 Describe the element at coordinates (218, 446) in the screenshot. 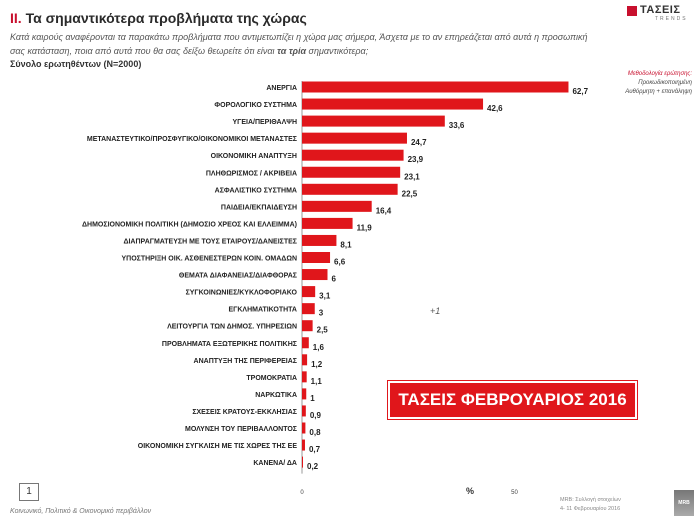

I see `category-label: ΟΙΚΟΝΟΜΙΚΗ ΣΥΓΚΛΙΣΗ ΜΕ ΤΙΣ ΧΩΡΕΣ ΤΗΣ ΕΕ` at that location.